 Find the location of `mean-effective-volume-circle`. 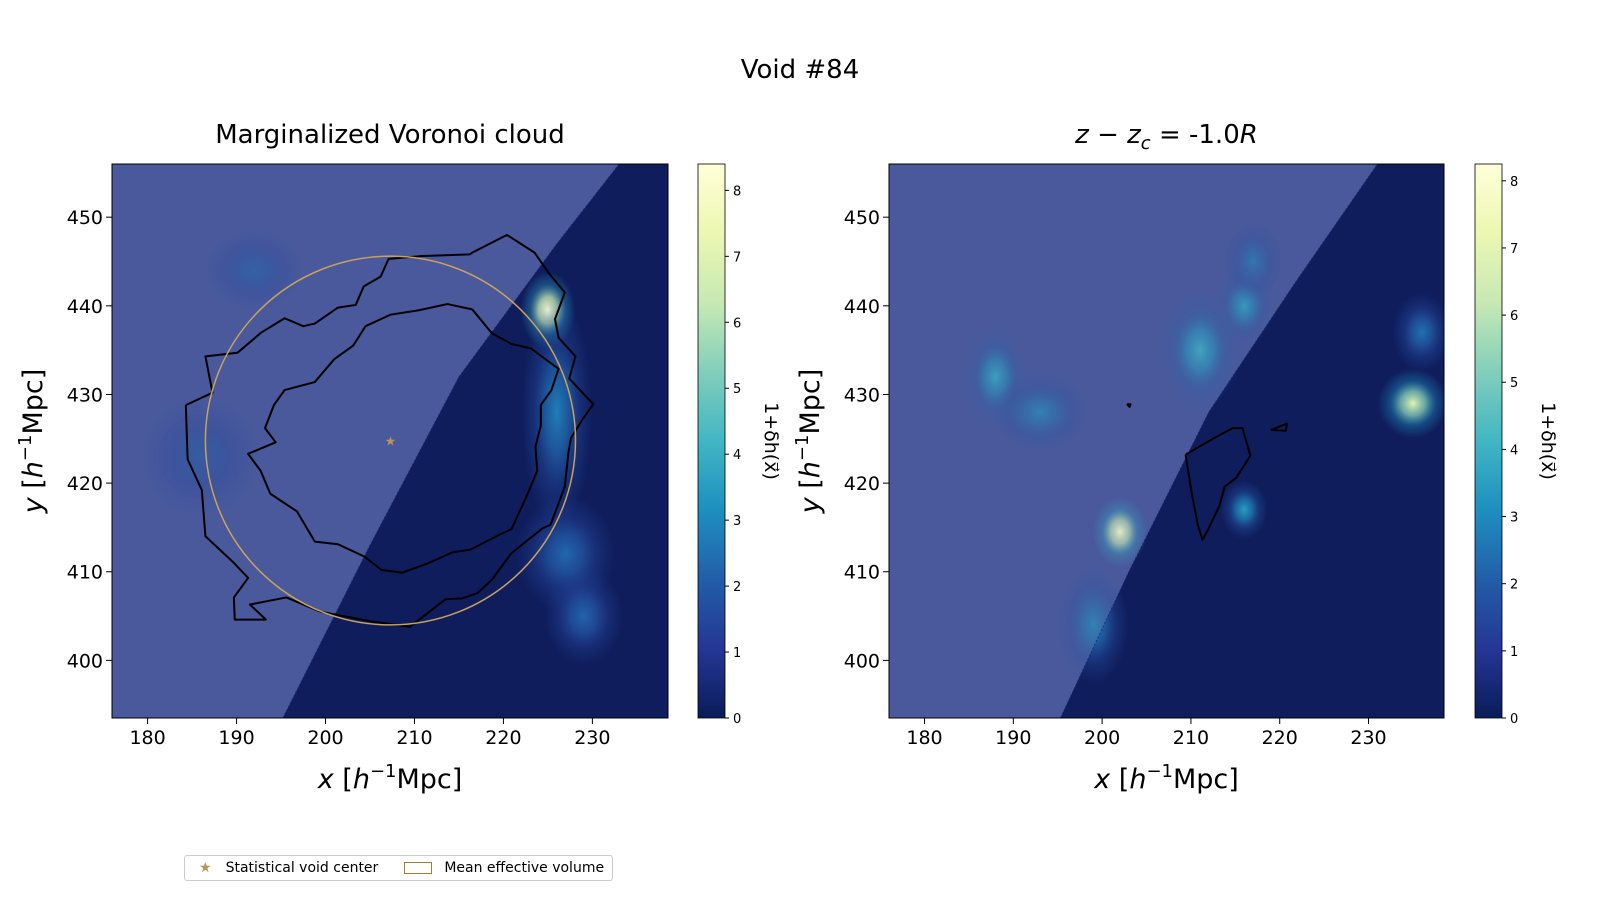

mean-effective-volume-circle is located at coordinates (390, 440).